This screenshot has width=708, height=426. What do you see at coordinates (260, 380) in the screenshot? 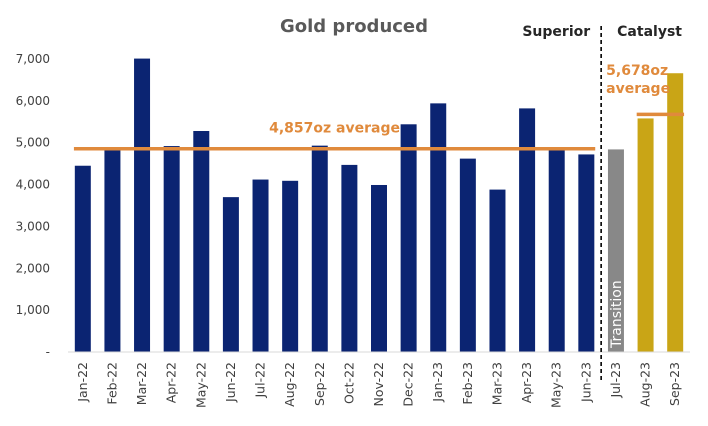
I see `x-tick-label: Jul-22` at bounding box center [260, 380].